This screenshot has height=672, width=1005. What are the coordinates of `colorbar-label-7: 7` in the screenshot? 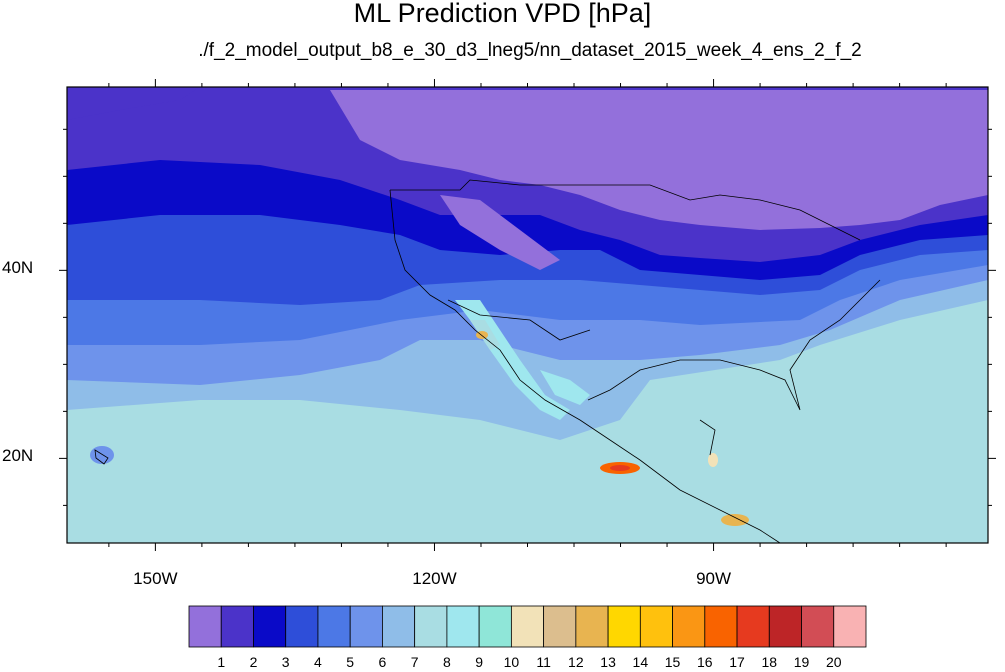 It's located at (414, 662).